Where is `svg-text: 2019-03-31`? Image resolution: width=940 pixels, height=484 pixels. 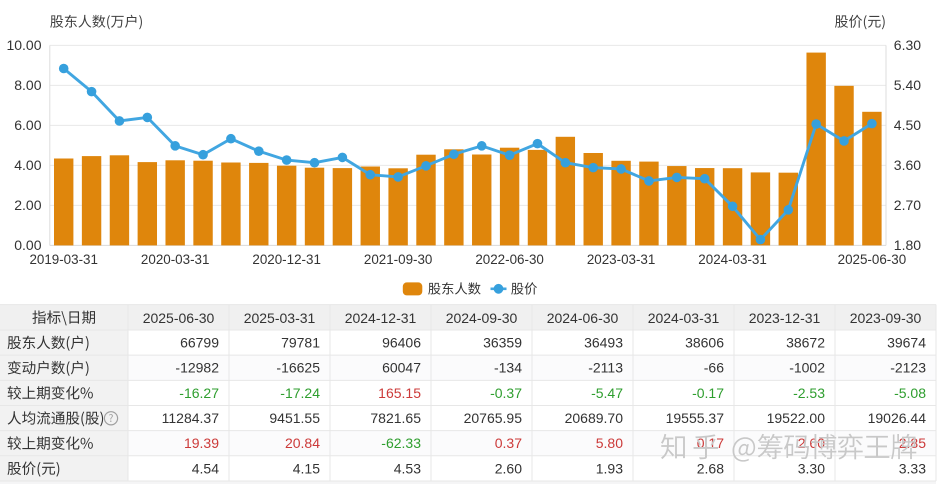
svg-text: 2019-03-31 is located at coordinates (63, 259).